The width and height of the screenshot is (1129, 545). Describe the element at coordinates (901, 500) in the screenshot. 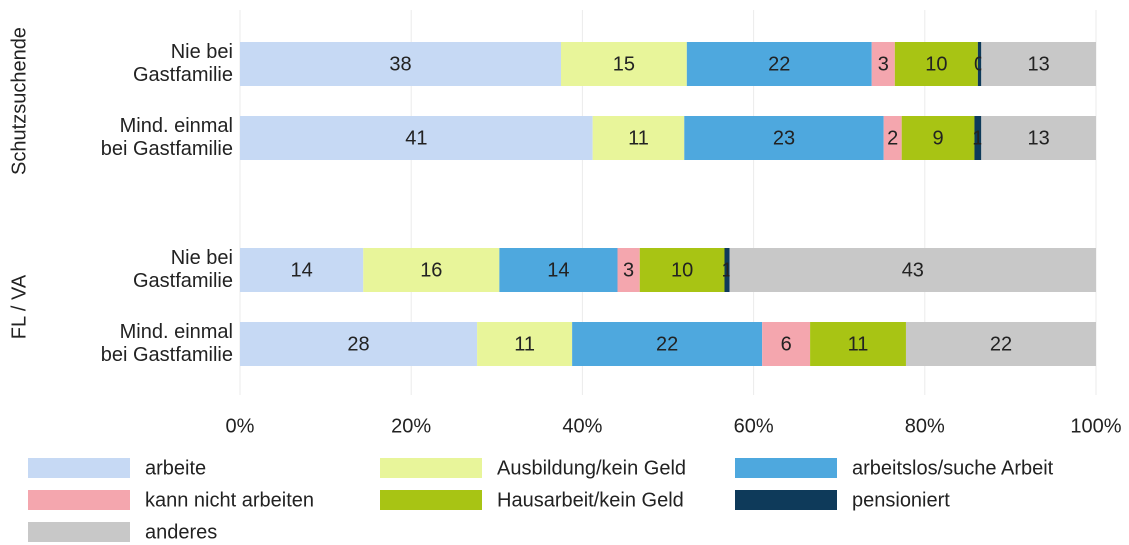

I see `legend-label: pensioniert` at that location.